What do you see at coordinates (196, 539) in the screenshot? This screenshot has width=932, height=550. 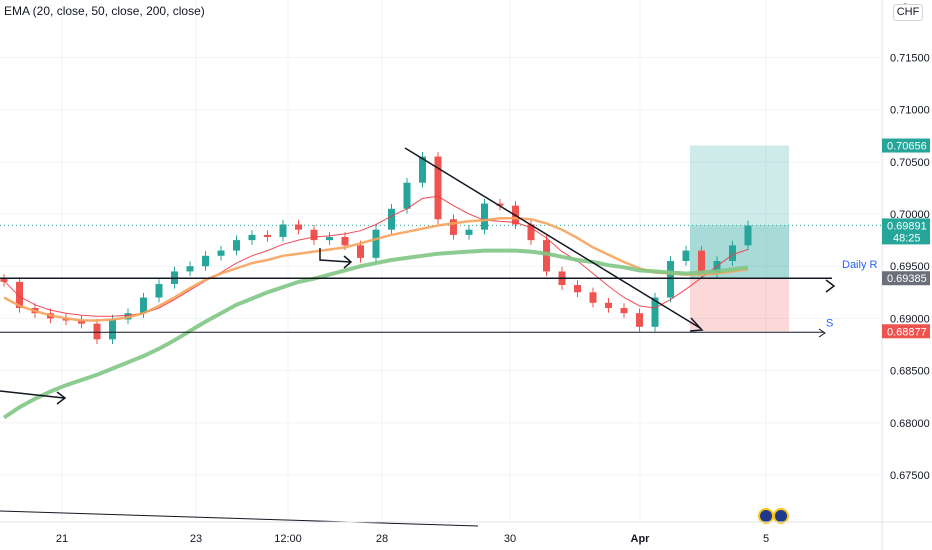 I see `x-tick-label: 23` at bounding box center [196, 539].